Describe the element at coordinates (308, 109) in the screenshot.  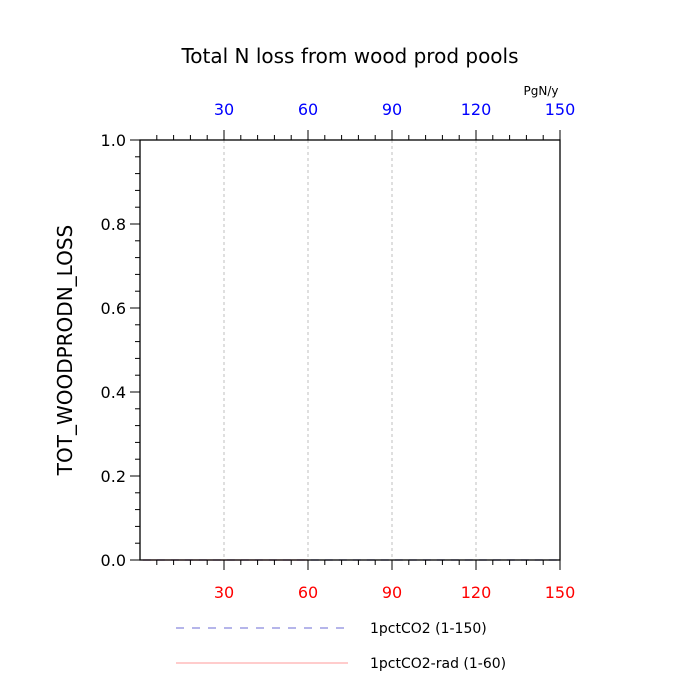
I see `x-tick-label-top: 60` at that location.